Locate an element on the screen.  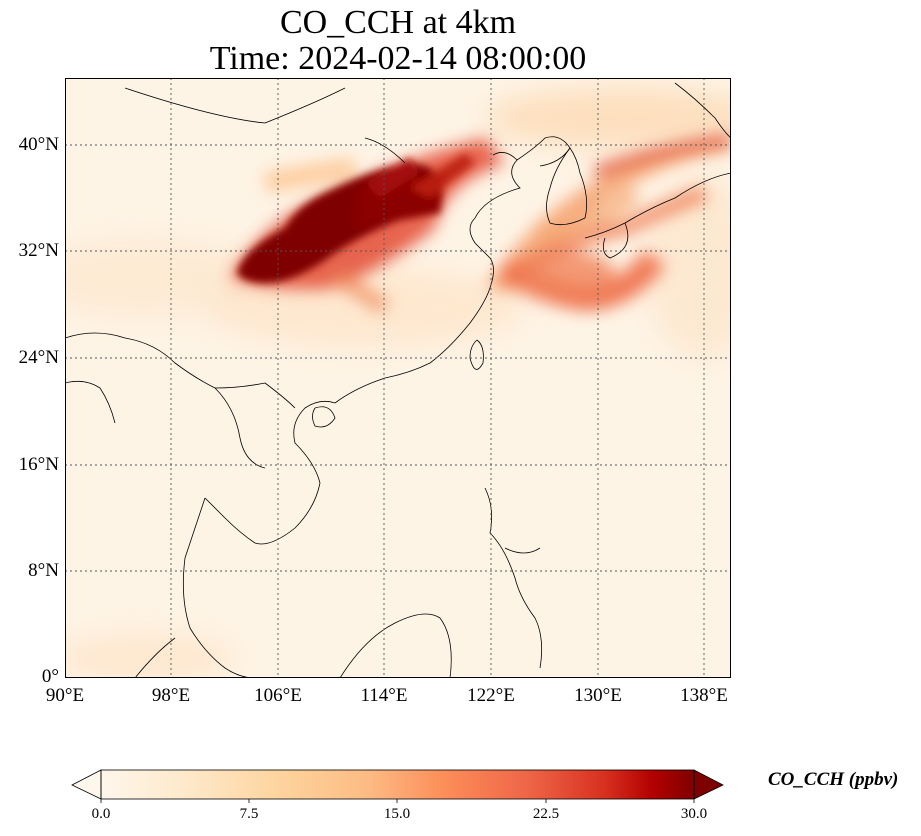
lat-tick-40n: 40°N is located at coordinates (38, 144).